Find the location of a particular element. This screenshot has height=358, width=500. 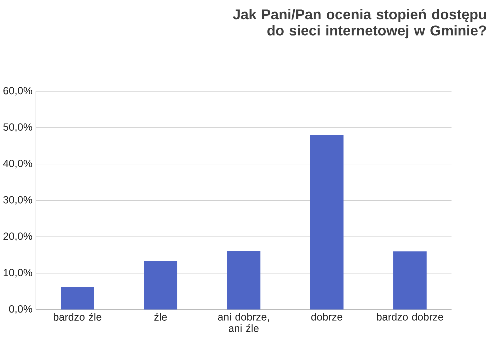

x-tick-label: dobrze is located at coordinates (327, 316).